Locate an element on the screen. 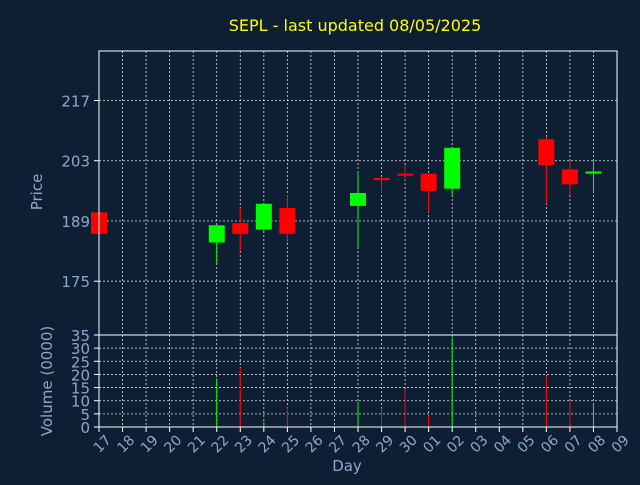  volume-tick-label: 20 is located at coordinates (80, 375).